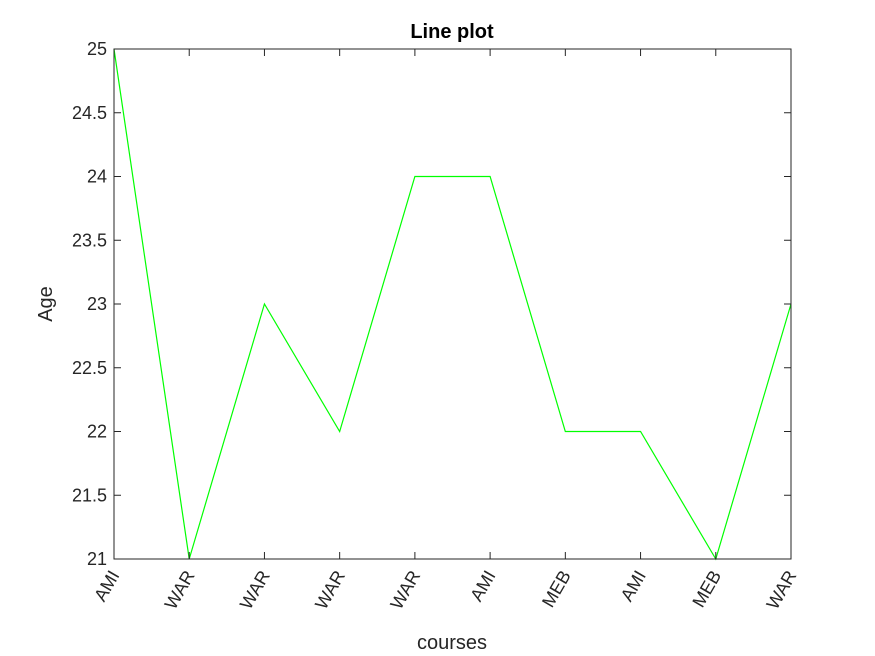 The image size is (875, 656). What do you see at coordinates (97, 177) in the screenshot?
I see `y-tick-label: 24` at bounding box center [97, 177].